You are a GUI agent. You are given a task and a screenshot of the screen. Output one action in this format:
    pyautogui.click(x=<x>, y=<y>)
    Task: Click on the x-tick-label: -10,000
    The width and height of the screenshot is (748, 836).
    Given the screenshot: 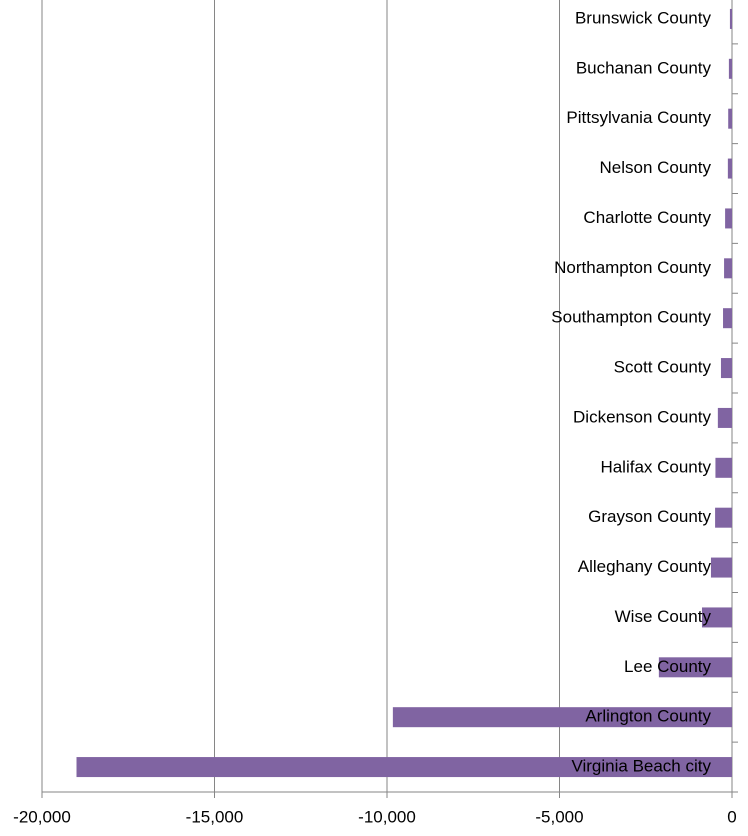 What is the action you would take?
    pyautogui.click(x=387, y=816)
    